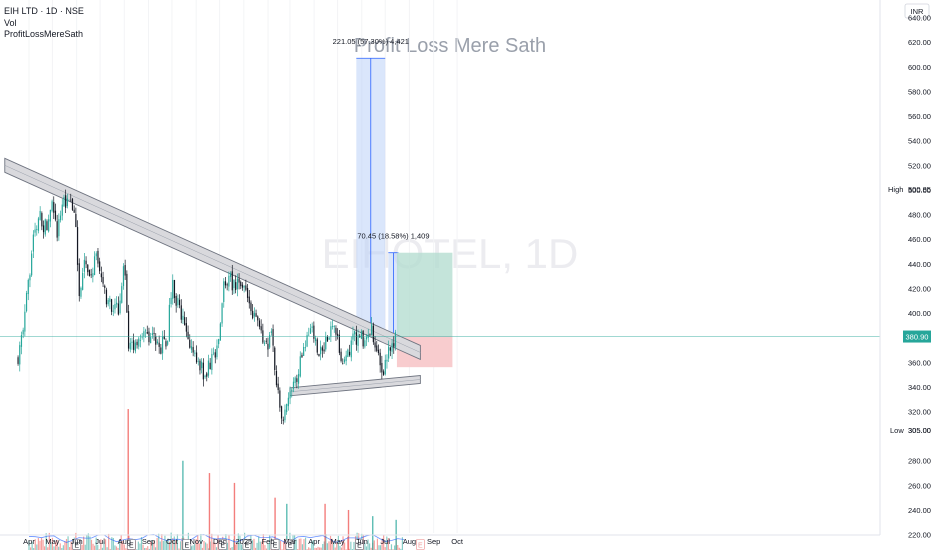  Describe the element at coordinates (919, 189) in the screenshot. I see `high-marker-value: 500.85` at that location.